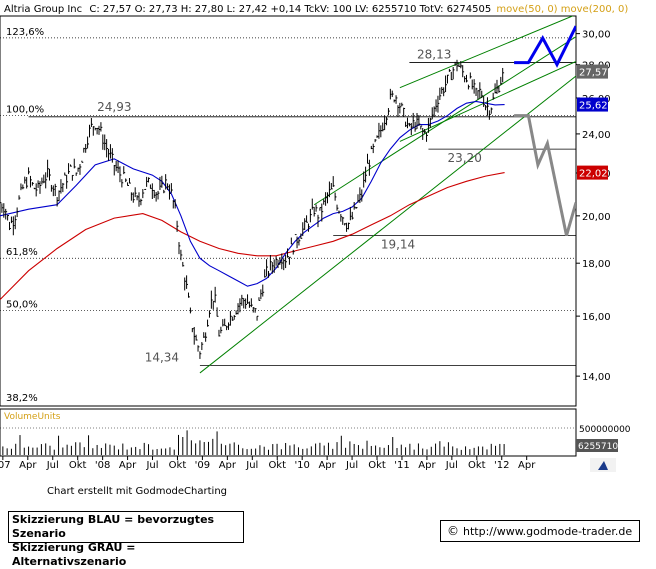 The image size is (656, 569). I want to click on scenario-grau-path, so click(545, 175).